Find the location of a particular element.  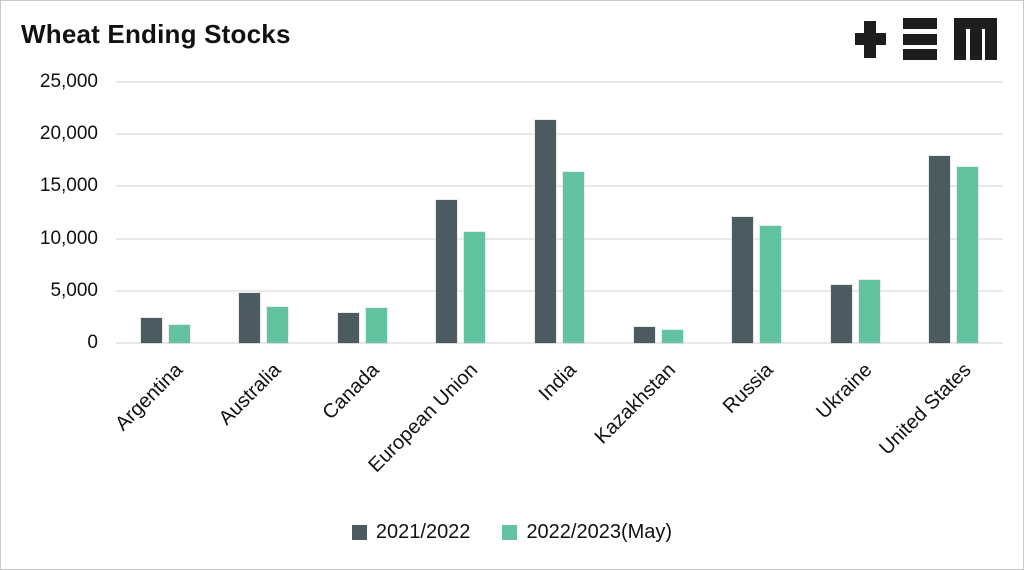

x-axis-tick-label: Kazakhstan is located at coordinates (635, 404).